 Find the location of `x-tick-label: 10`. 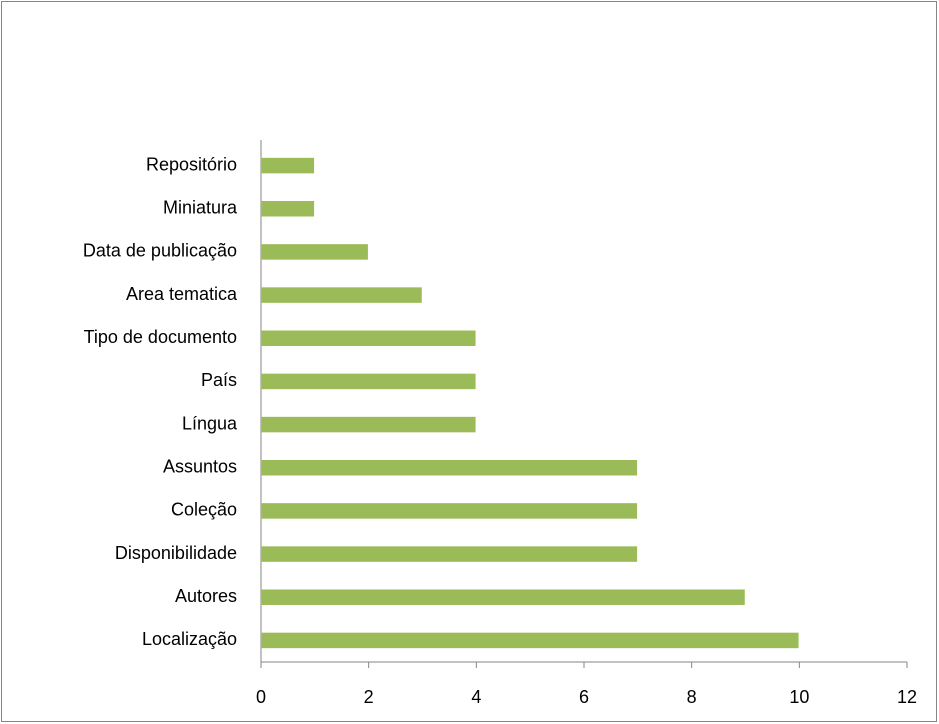

x-tick-label: 10 is located at coordinates (799, 697).